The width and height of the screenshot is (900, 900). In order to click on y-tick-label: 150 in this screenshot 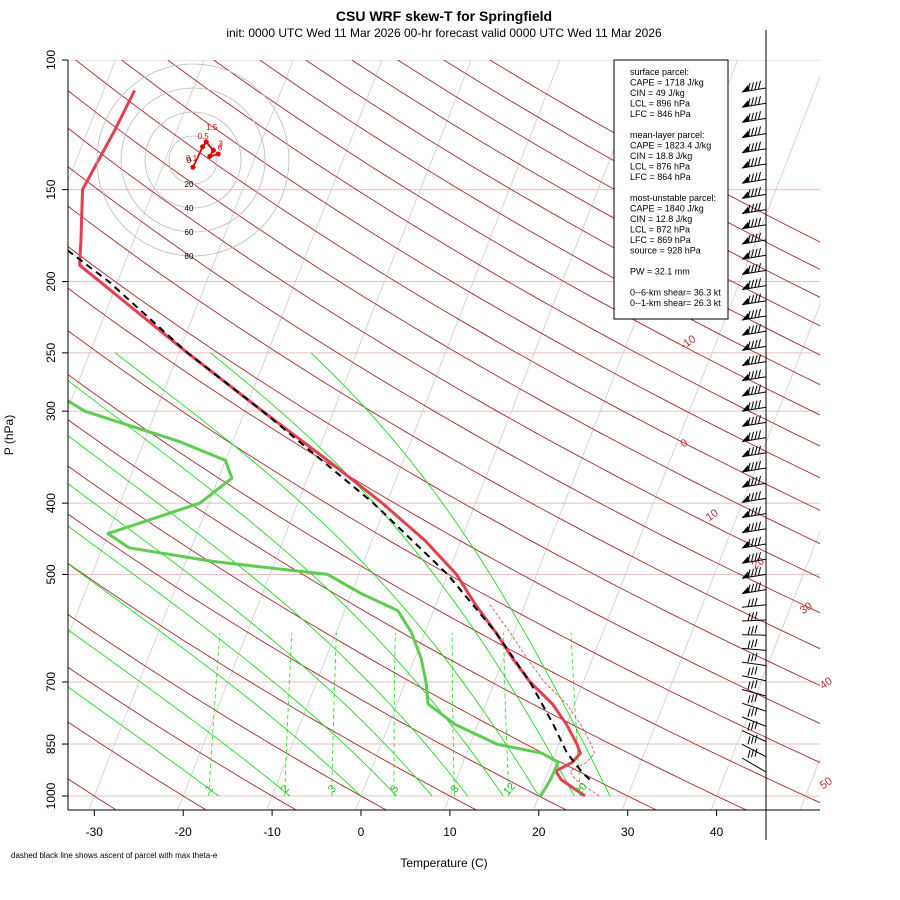, I will do `click(51, 189)`.